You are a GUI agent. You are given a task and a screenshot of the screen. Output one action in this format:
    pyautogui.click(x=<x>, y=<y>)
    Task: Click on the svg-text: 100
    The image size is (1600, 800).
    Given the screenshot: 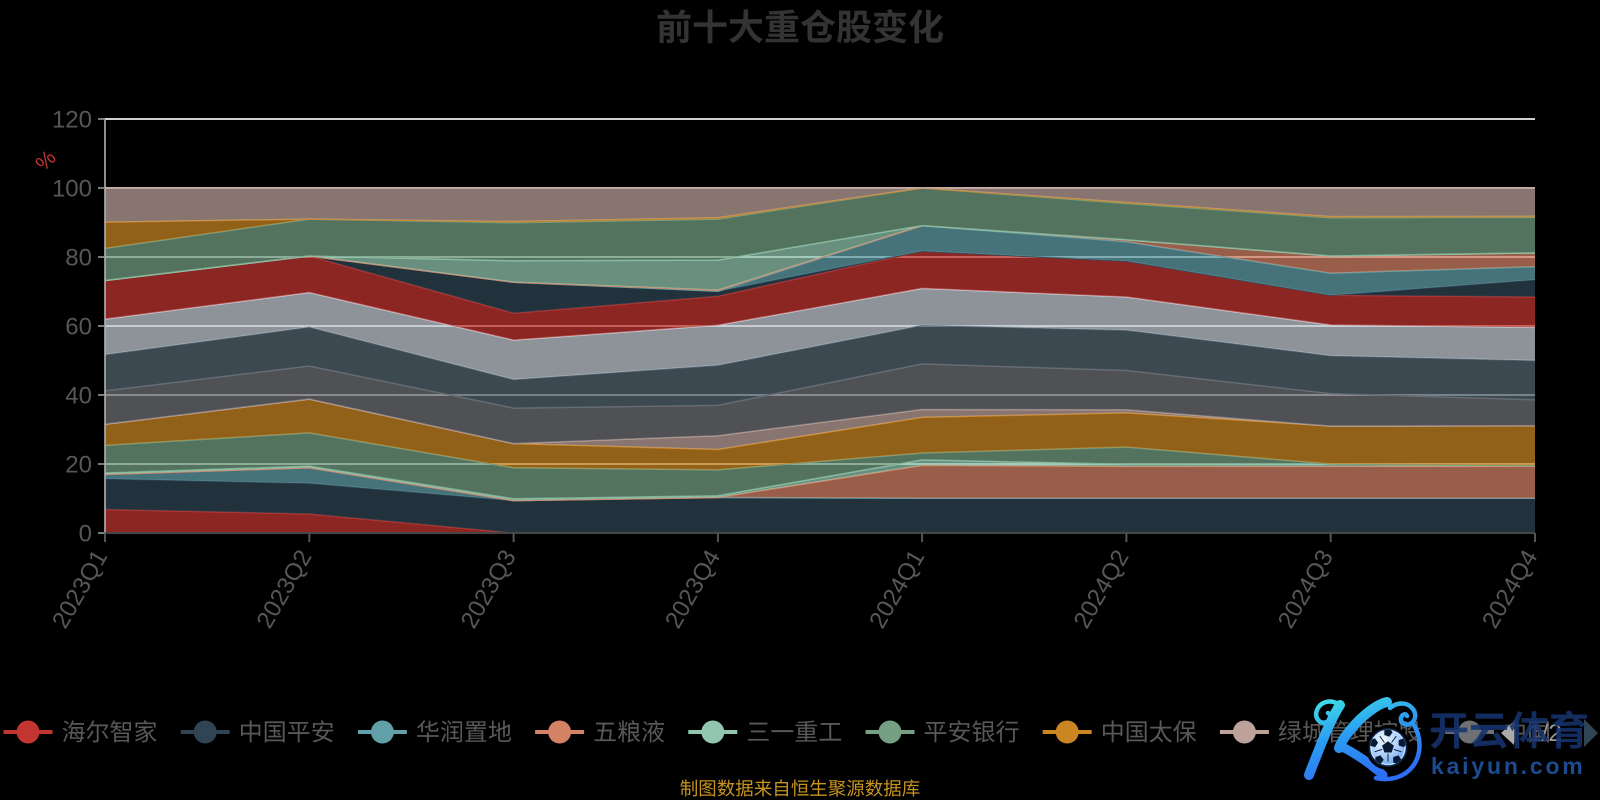 What is the action you would take?
    pyautogui.click(x=72, y=189)
    